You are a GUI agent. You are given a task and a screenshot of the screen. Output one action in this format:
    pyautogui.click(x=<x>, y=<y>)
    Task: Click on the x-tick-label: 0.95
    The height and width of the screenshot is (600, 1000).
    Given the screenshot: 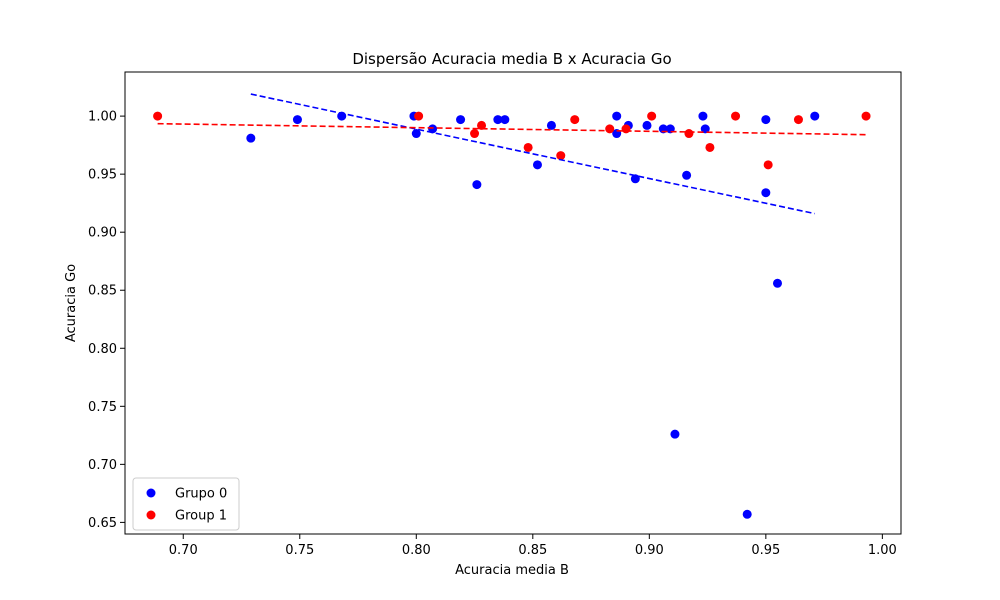 What is the action you would take?
    pyautogui.click(x=765, y=550)
    